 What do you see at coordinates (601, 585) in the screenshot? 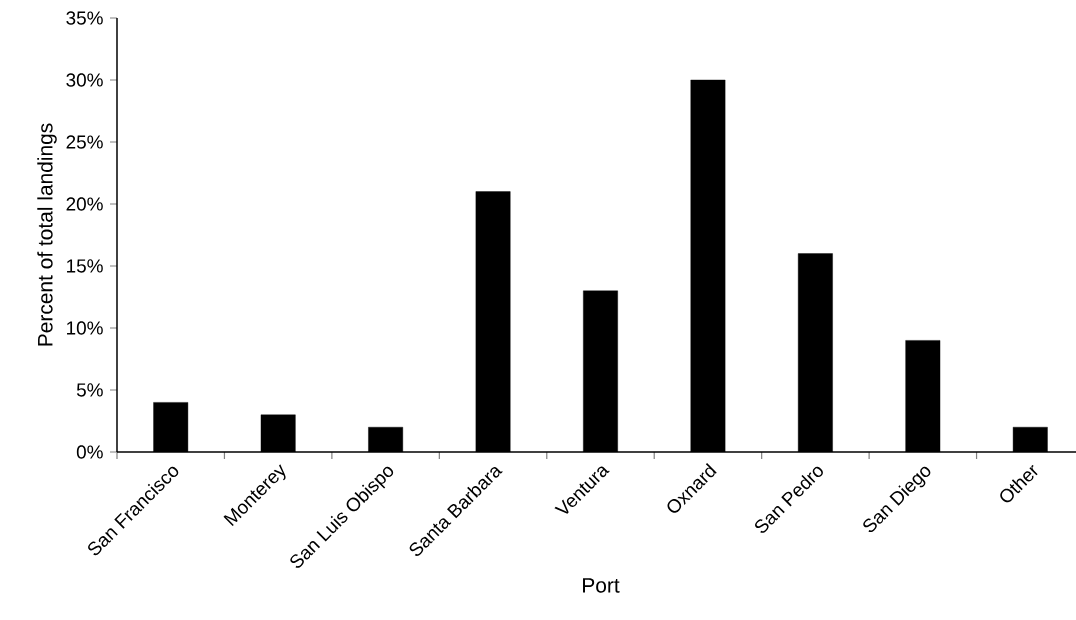
I see `x-axis-title: Port` at bounding box center [601, 585].